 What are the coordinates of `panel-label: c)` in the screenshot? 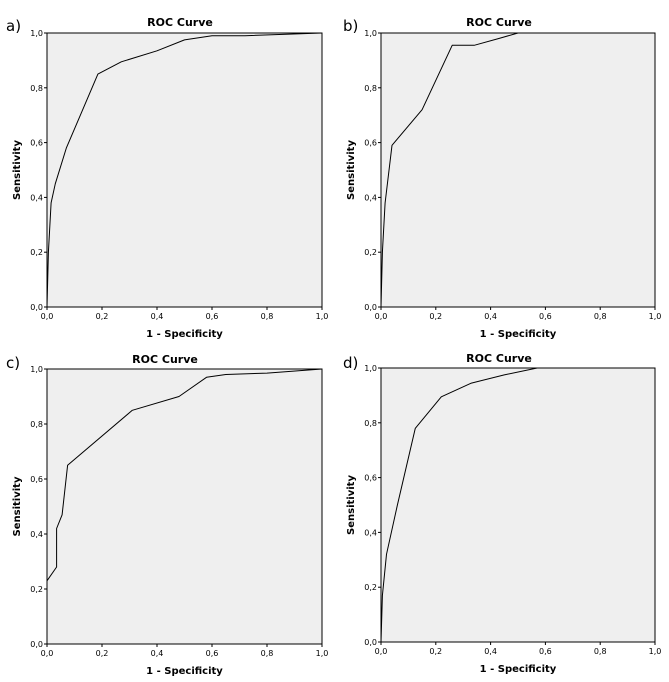 It's located at (13, 363).